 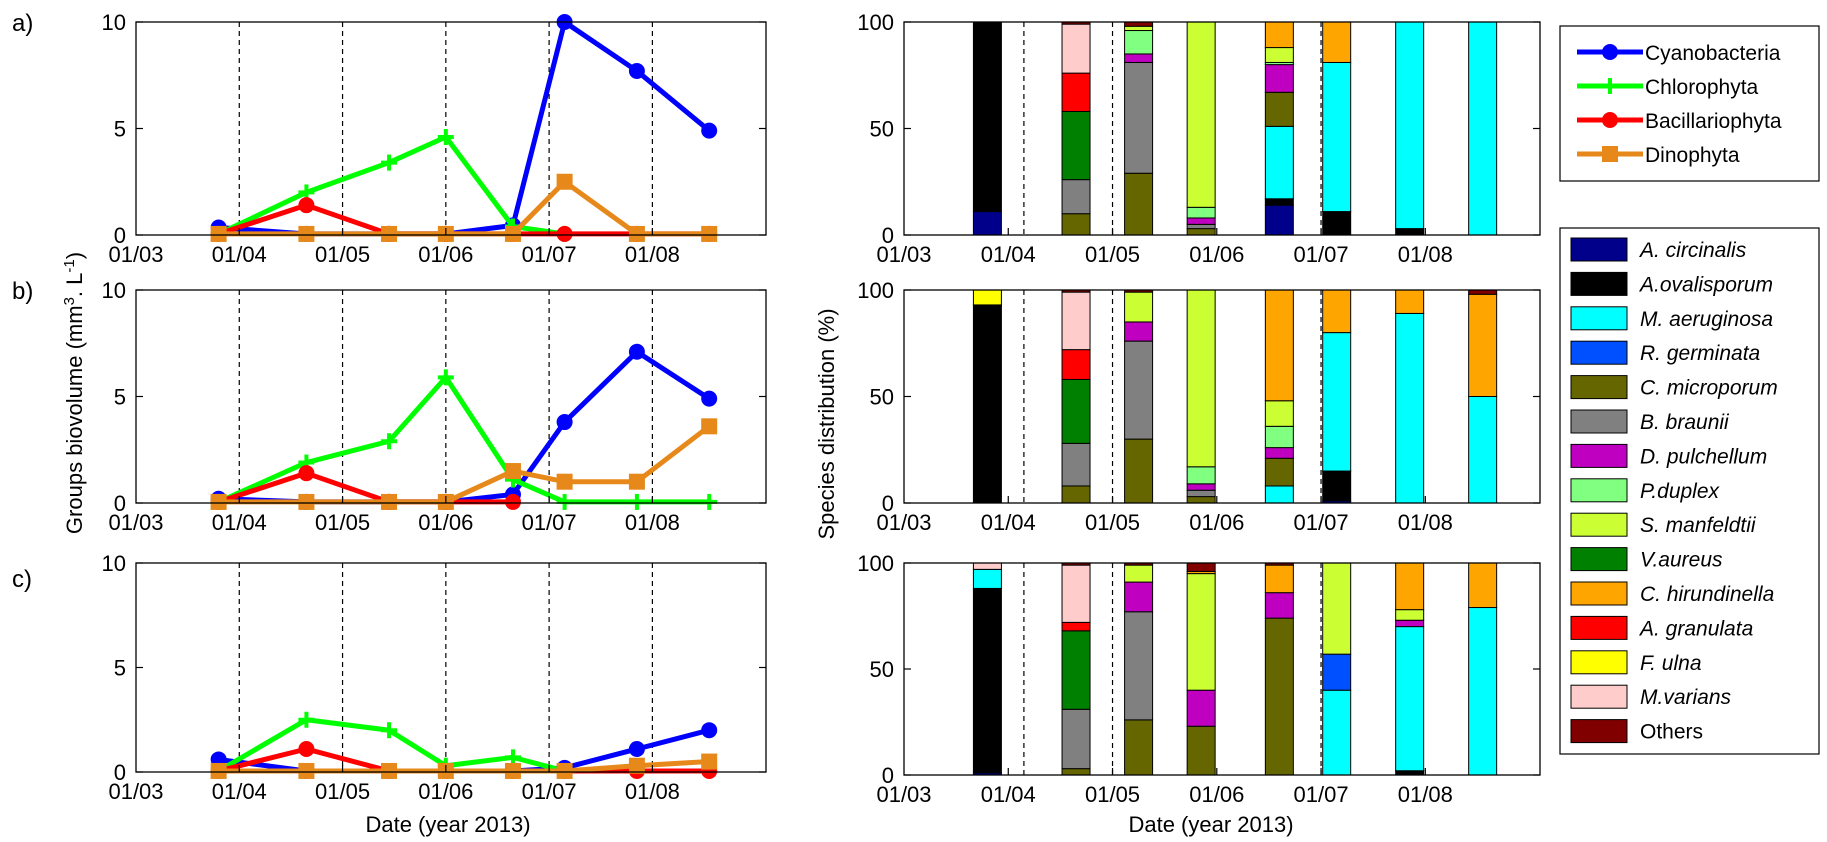 What do you see at coordinates (1645, 490) in the screenshot?
I see `legend-item-p-duplex: P.duplex` at bounding box center [1645, 490].